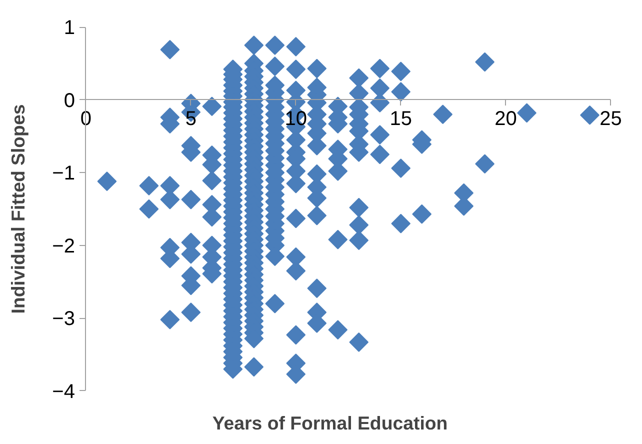 The width and height of the screenshot is (642, 444). What do you see at coordinates (330, 423) in the screenshot?
I see `x-axis-title: Years of Formal Education` at bounding box center [330, 423].